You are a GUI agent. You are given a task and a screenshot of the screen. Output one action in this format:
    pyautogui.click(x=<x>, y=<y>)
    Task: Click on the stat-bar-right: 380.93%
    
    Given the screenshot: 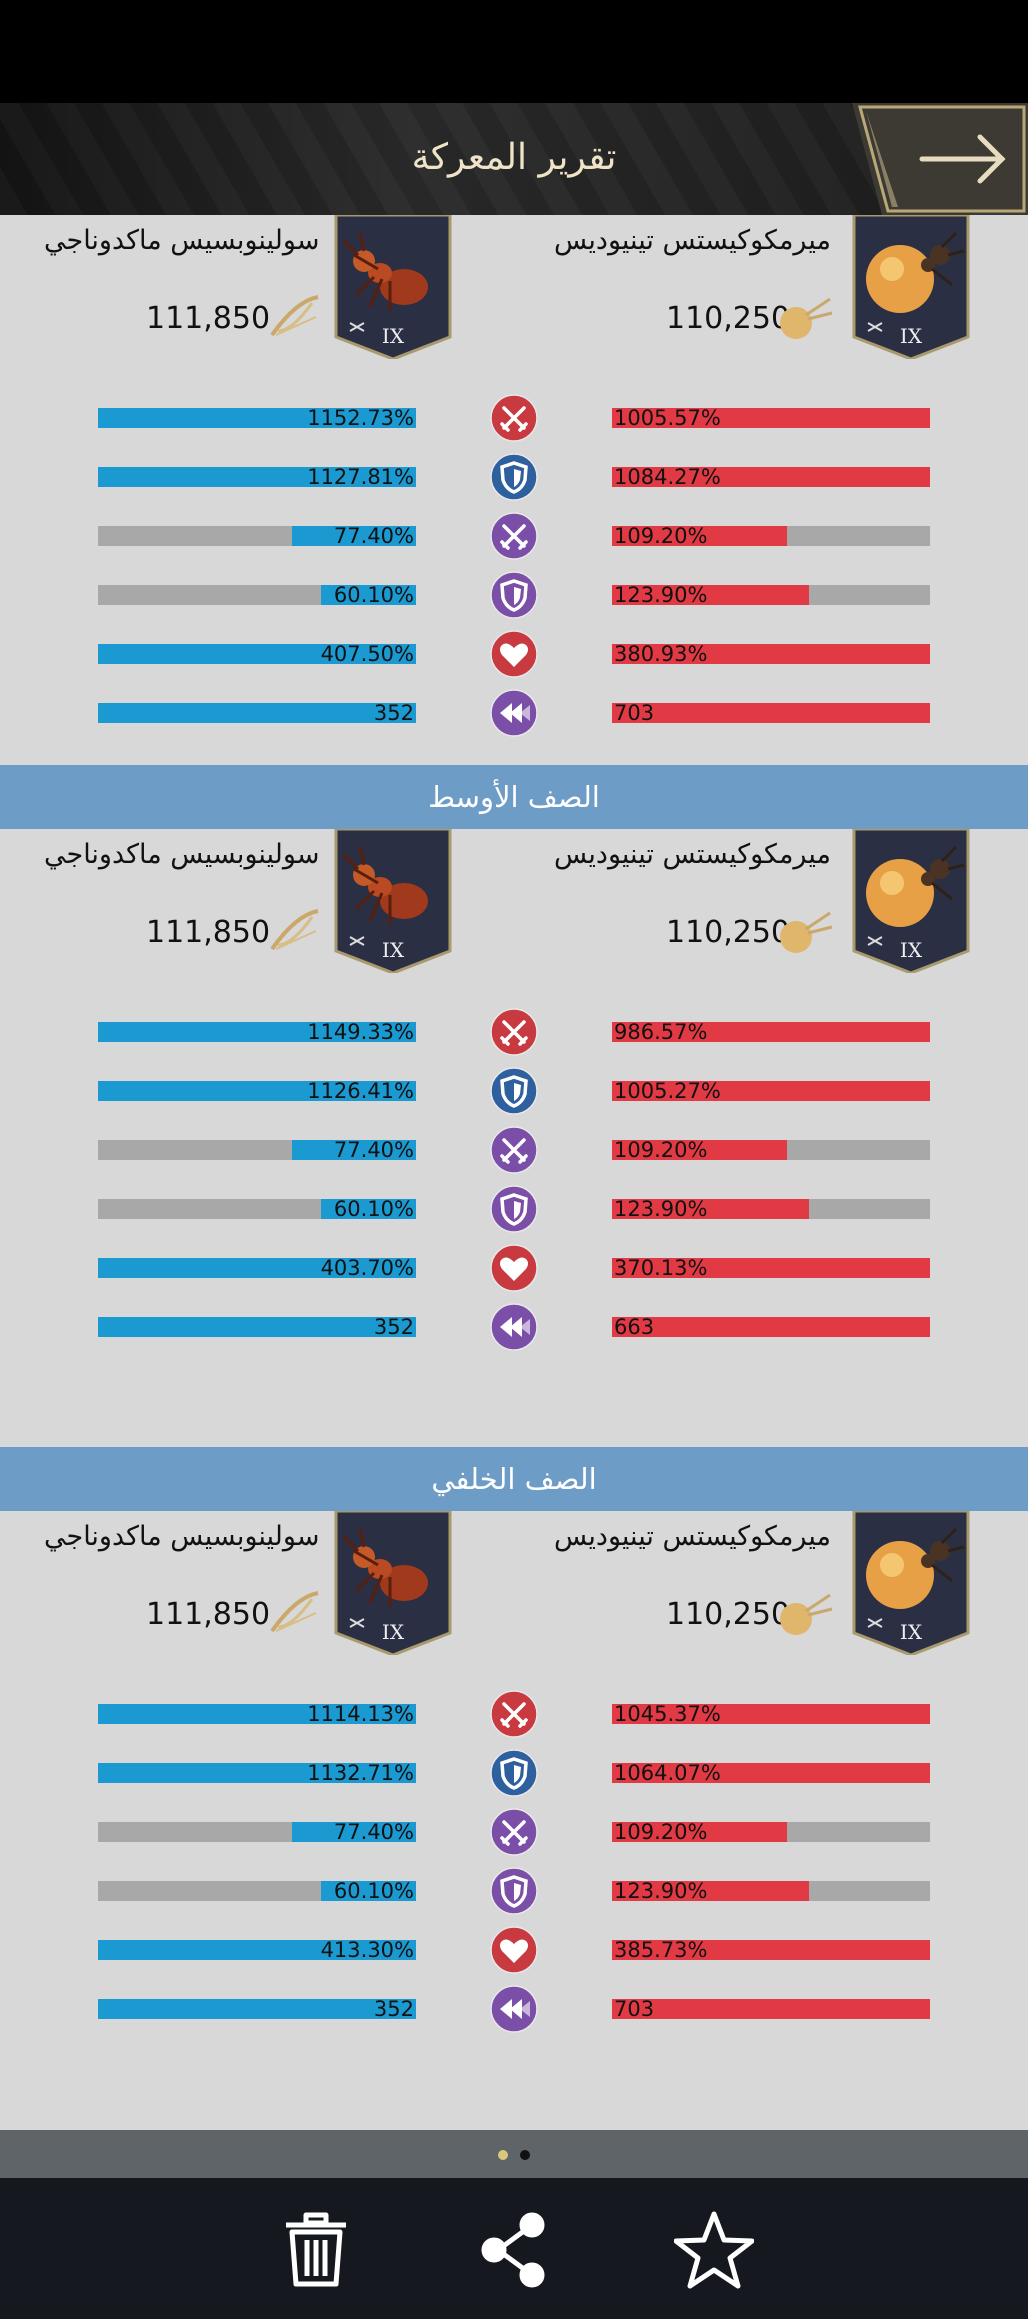 What is the action you would take?
    pyautogui.click(x=771, y=654)
    